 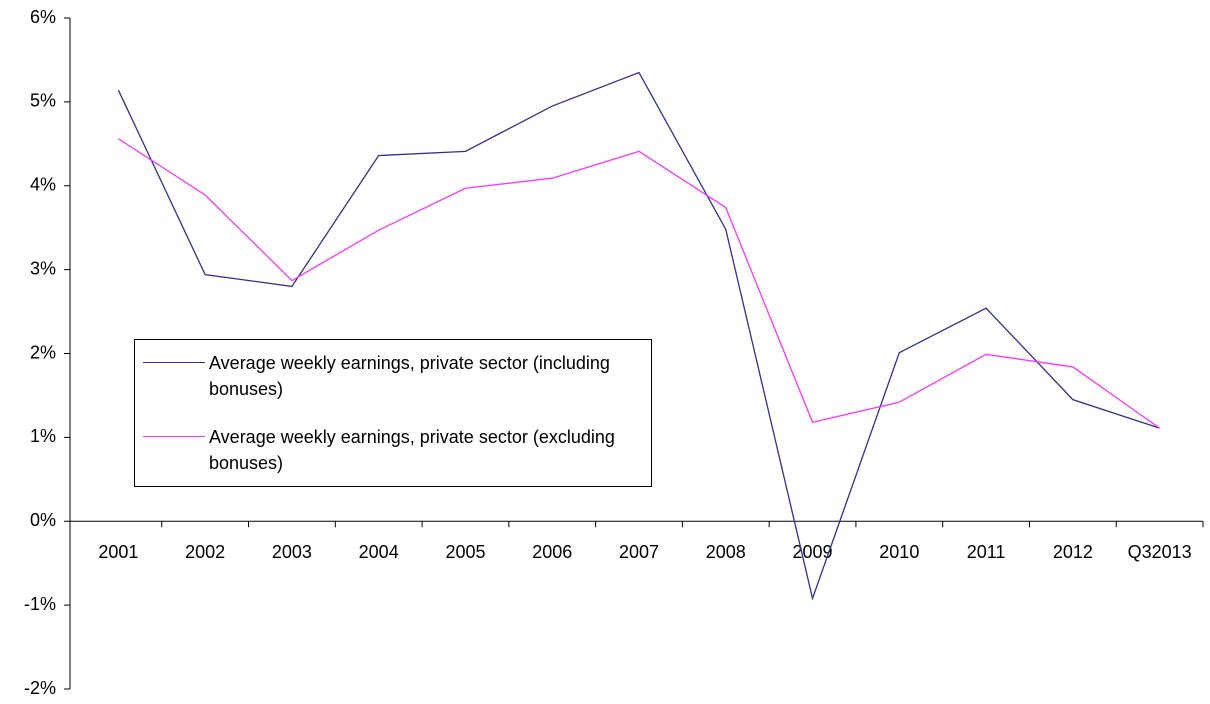 I want to click on x-tick-label: 2005, so click(x=465, y=552).